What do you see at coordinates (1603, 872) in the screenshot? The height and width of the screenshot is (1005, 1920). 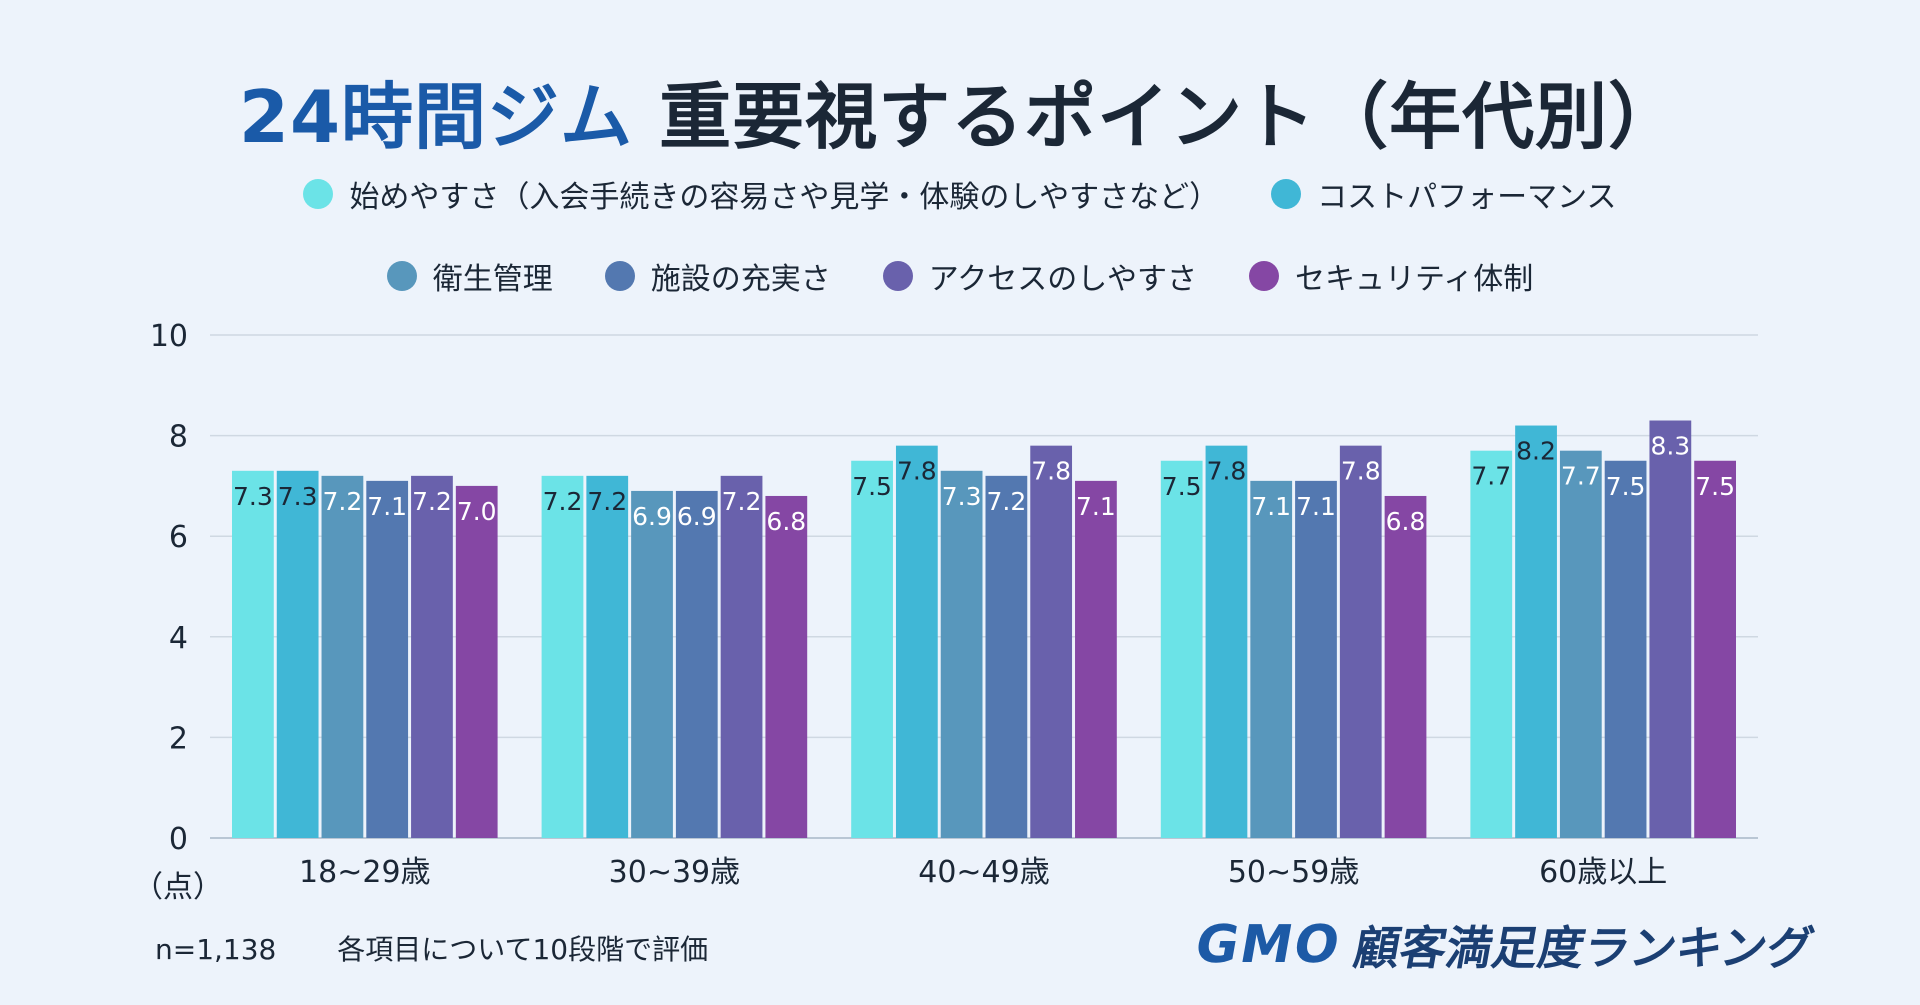 I see `x-tick-label: 60歳以上` at bounding box center [1603, 872].